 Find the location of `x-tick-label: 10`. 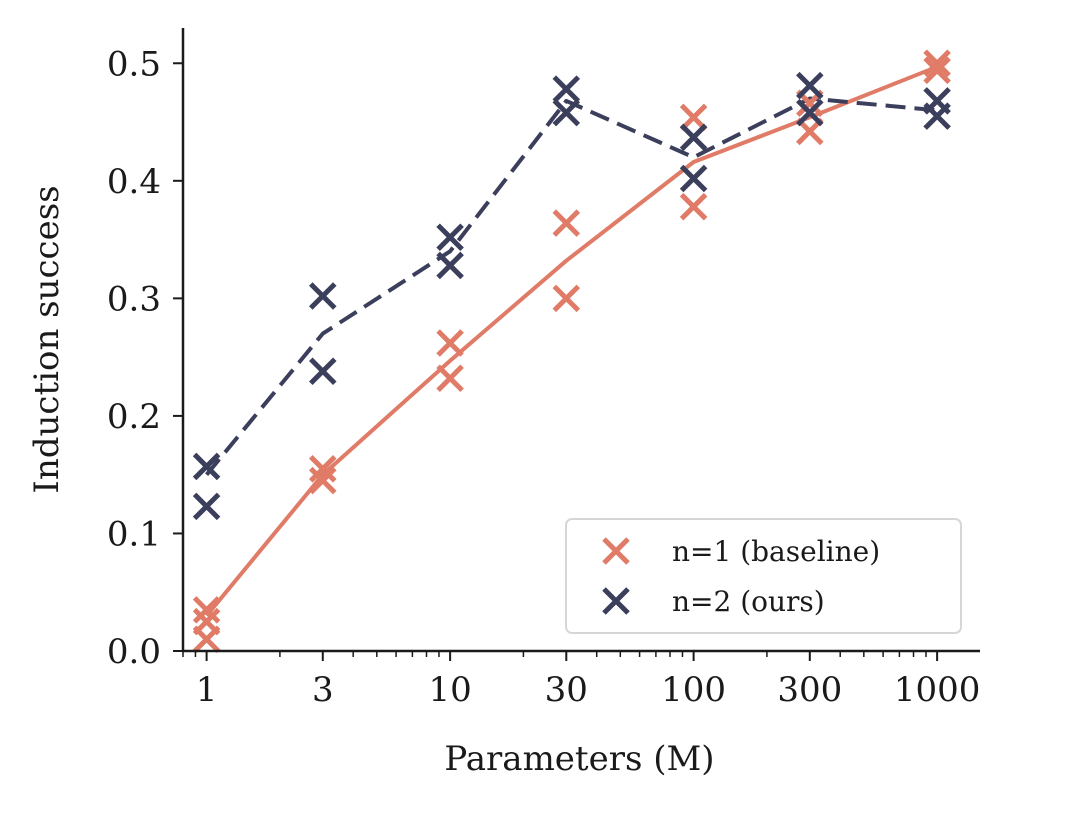

x-tick-label: 10 is located at coordinates (449, 690).